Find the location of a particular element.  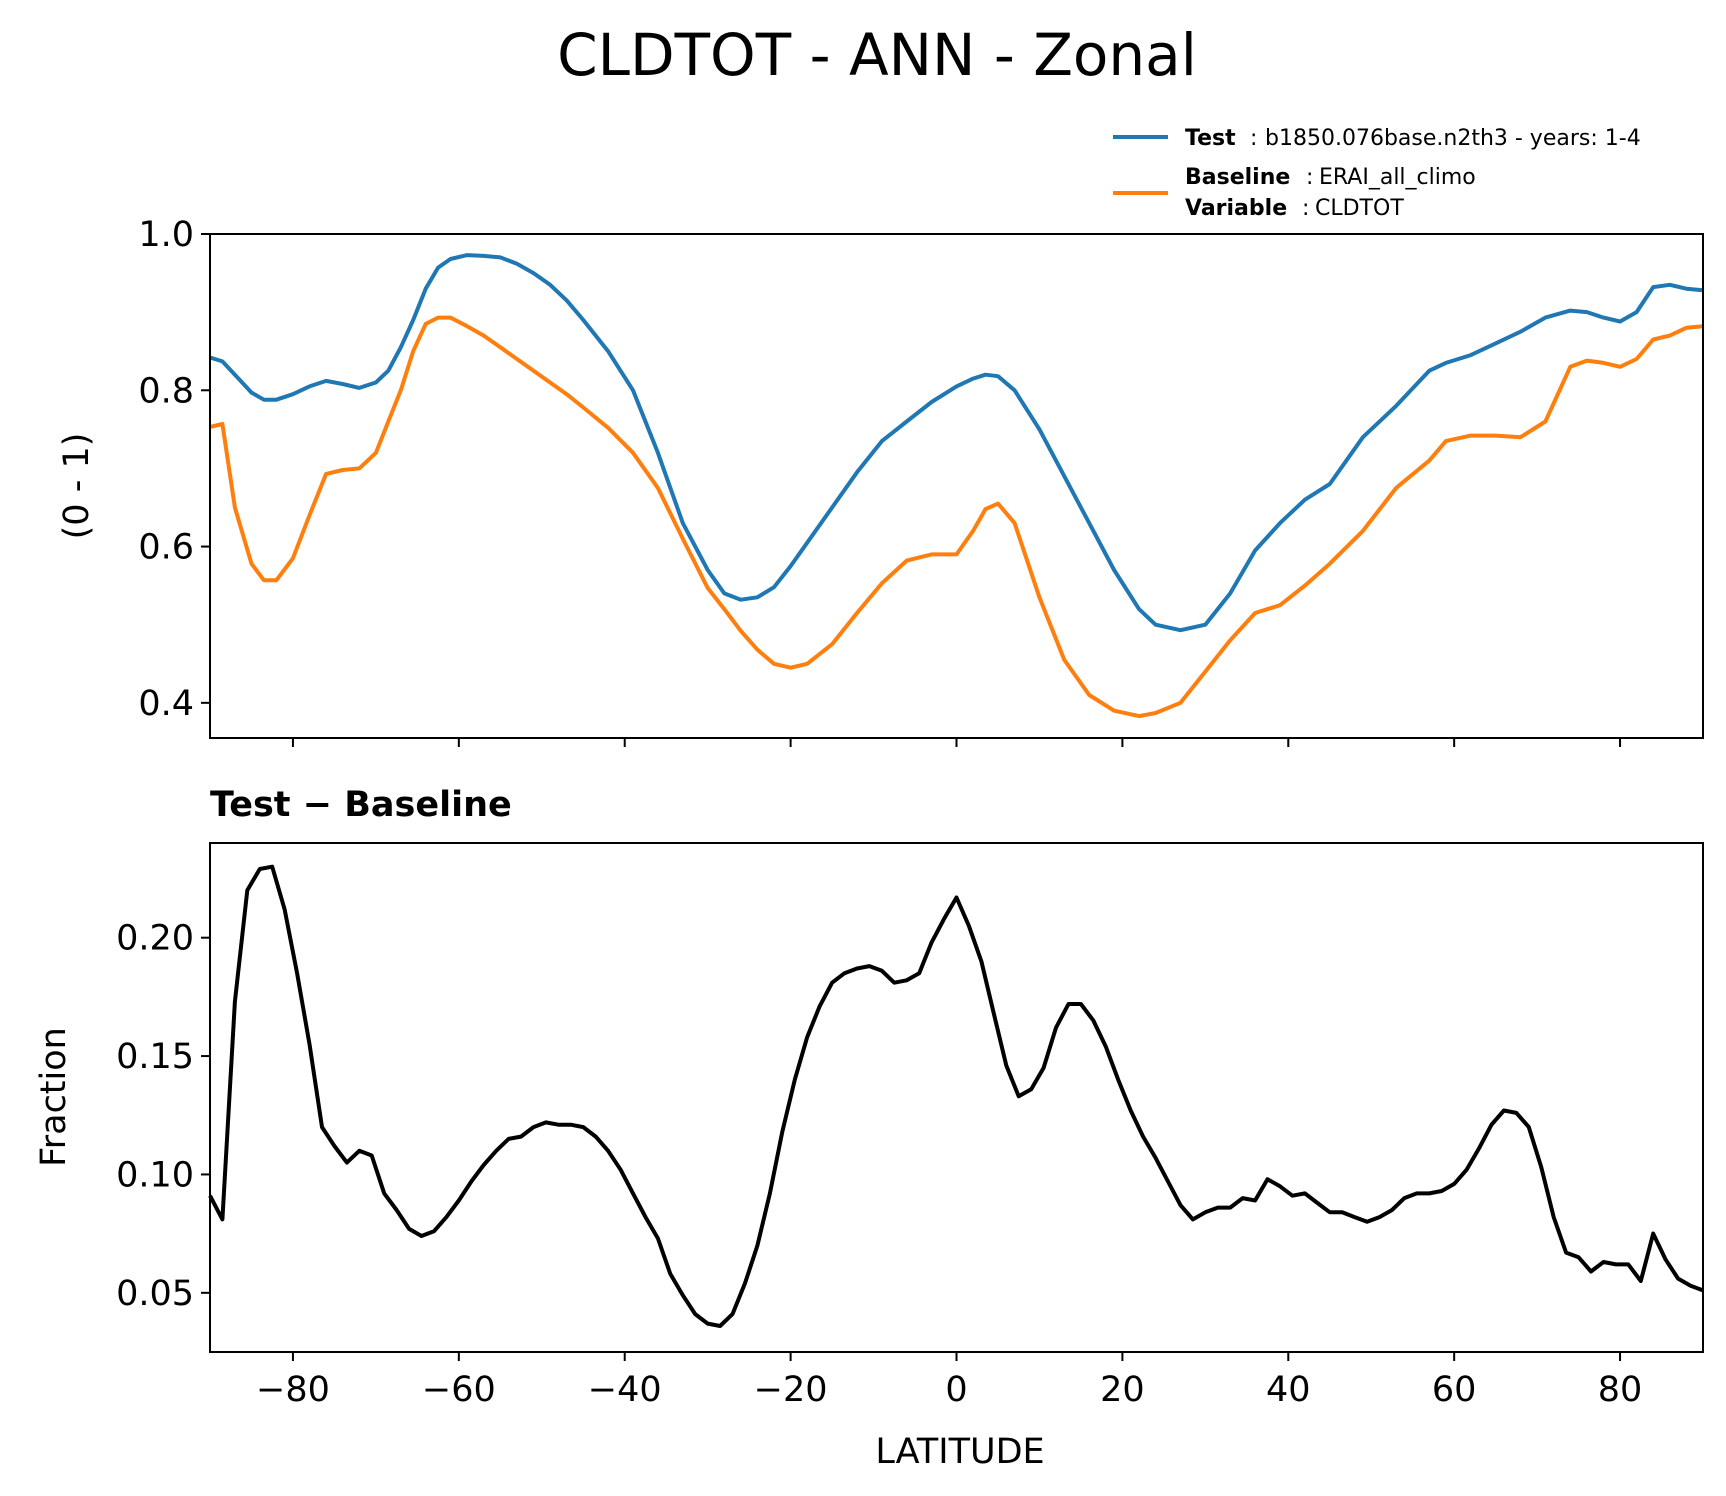

top-y-ticks: 0.4 0.6 0.8 1.0 is located at coordinates (174, 469).